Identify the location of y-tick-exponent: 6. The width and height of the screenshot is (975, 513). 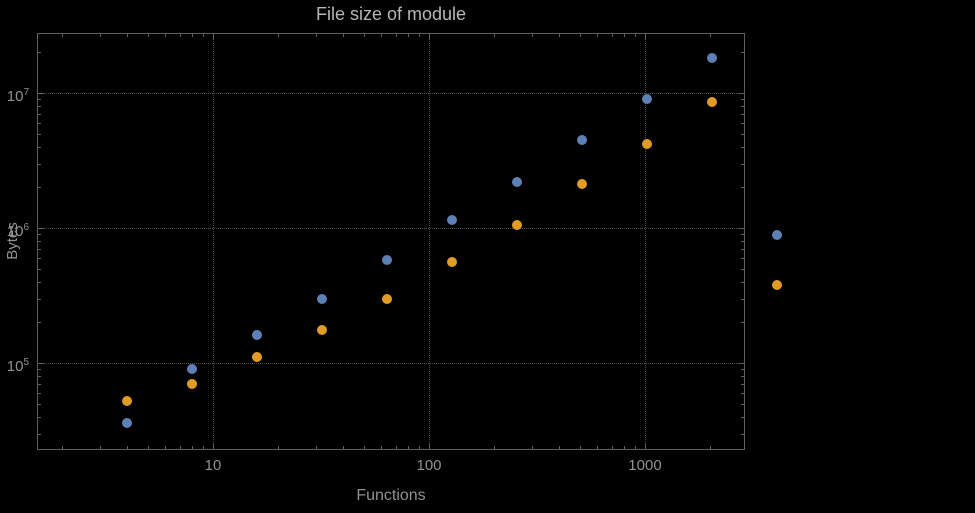
(26, 227).